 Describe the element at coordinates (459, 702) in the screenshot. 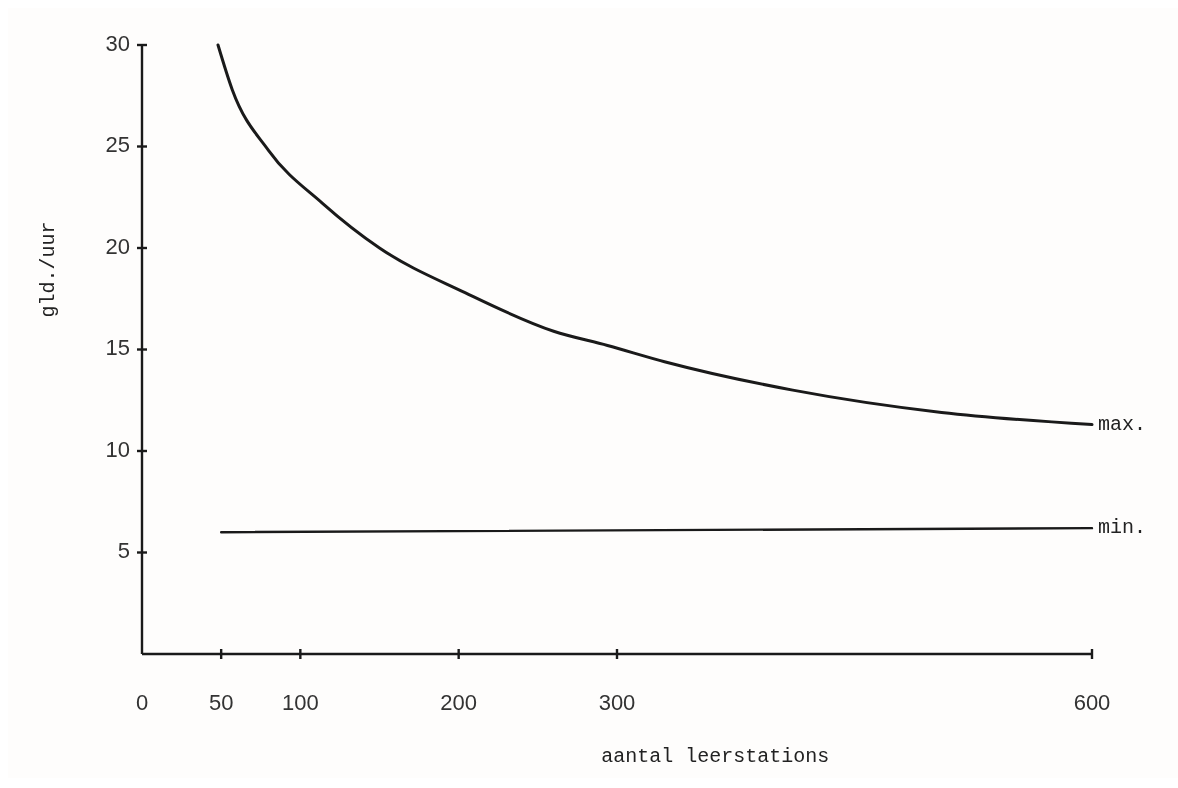

I see `x-tick-label: 200` at that location.